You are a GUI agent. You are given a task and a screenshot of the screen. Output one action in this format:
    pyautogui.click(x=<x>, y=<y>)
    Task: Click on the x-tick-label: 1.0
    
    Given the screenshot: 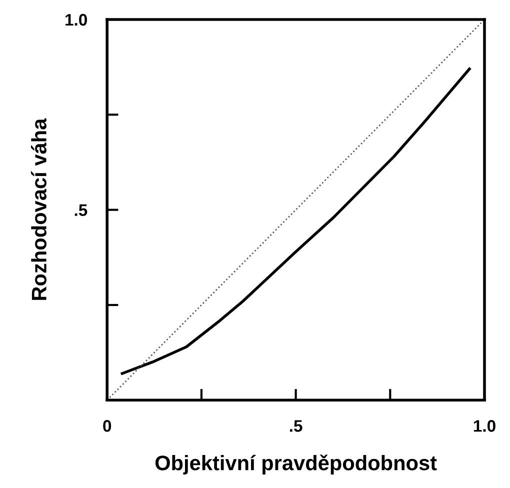 What is the action you would take?
    pyautogui.click(x=485, y=426)
    